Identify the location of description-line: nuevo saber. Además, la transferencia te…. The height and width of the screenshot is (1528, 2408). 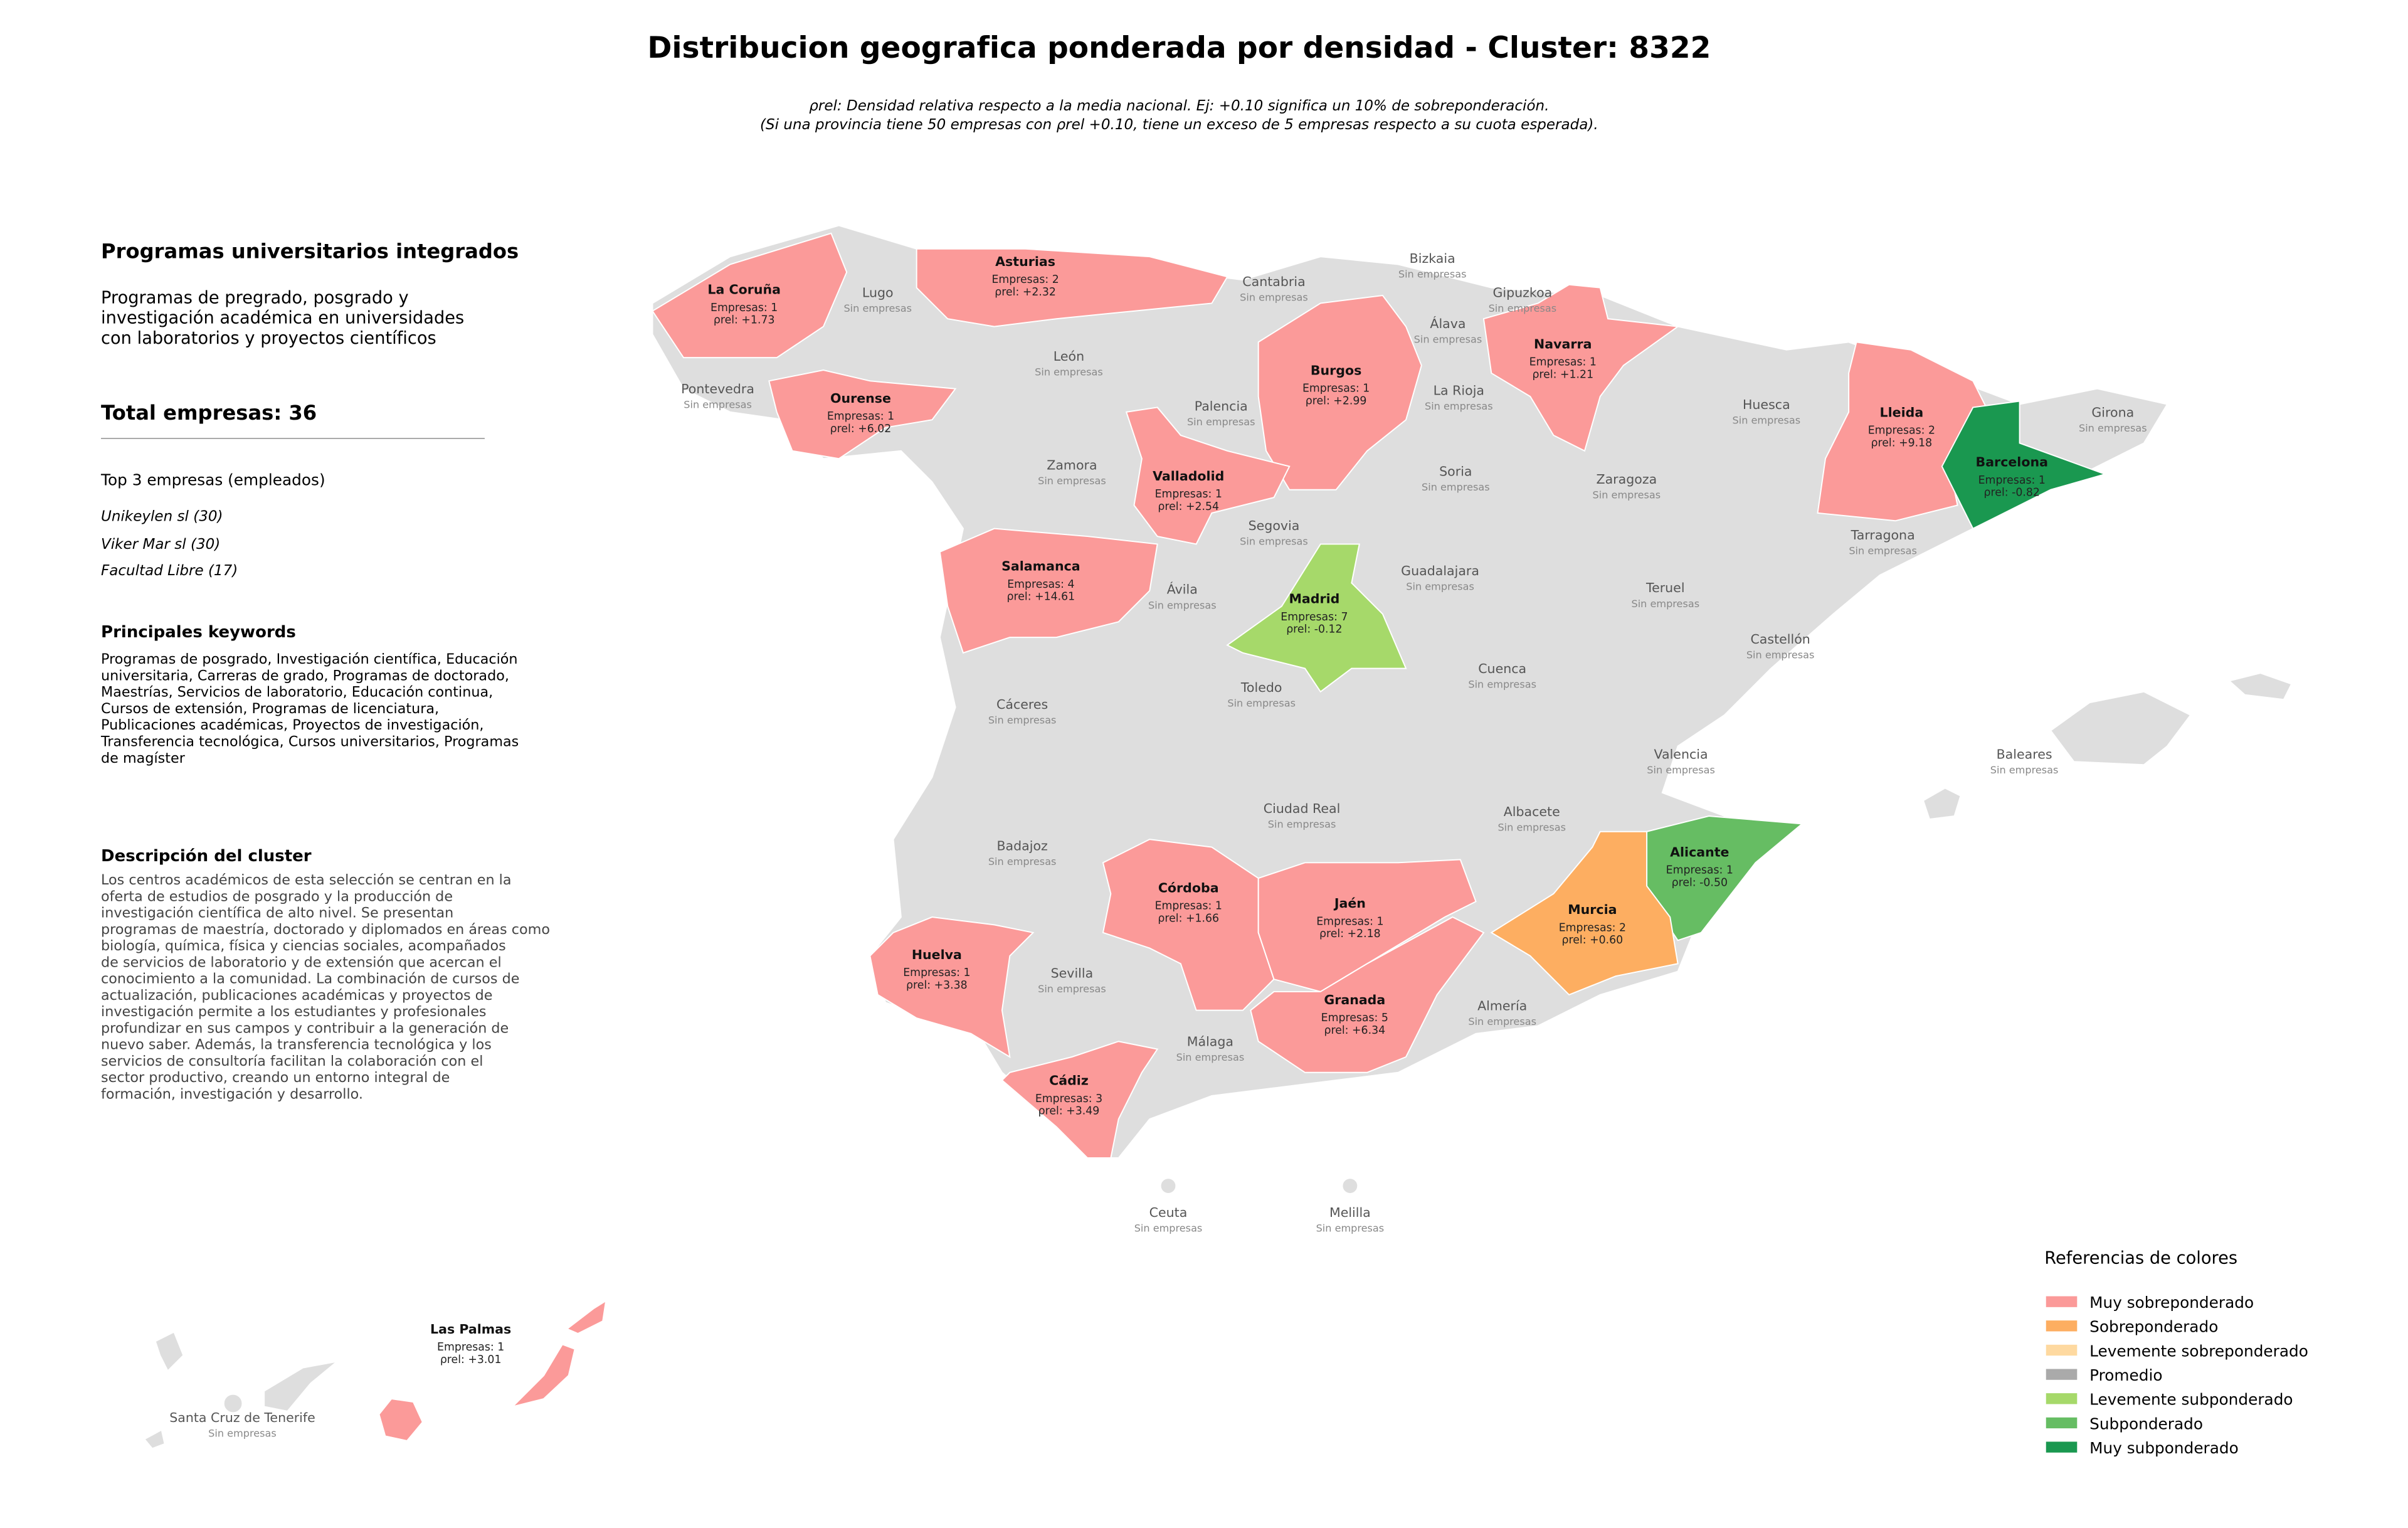
(296, 1045).